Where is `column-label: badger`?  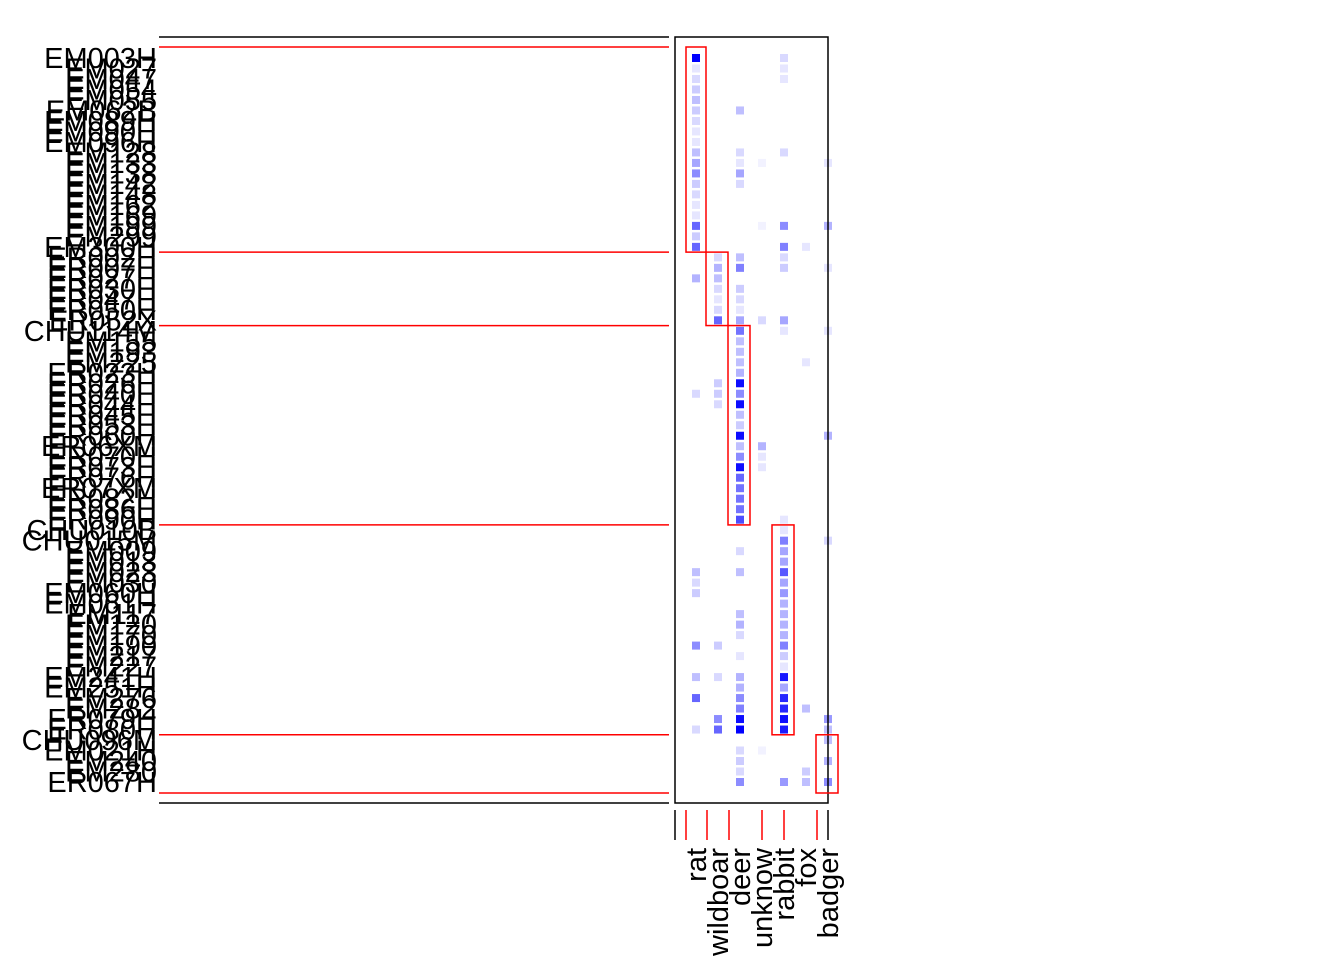 column-label: badger is located at coordinates (829, 893).